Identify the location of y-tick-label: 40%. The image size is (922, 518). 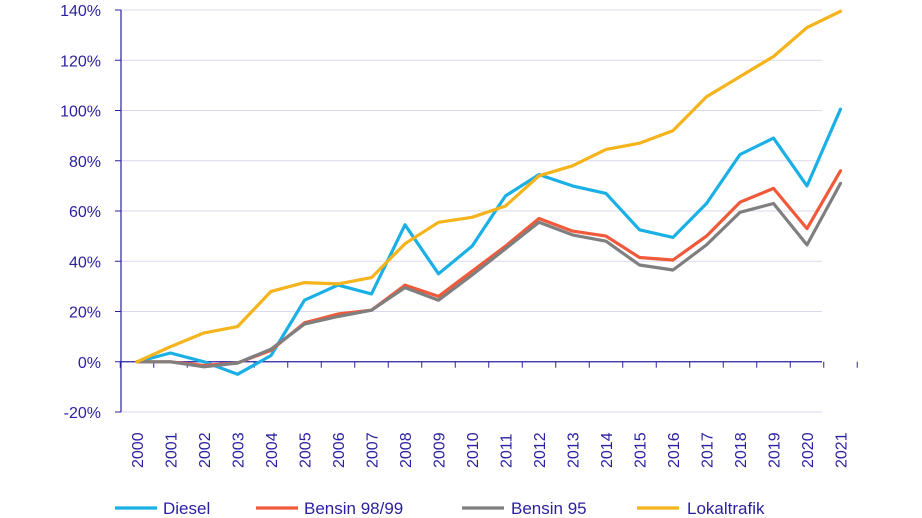
(85, 262).